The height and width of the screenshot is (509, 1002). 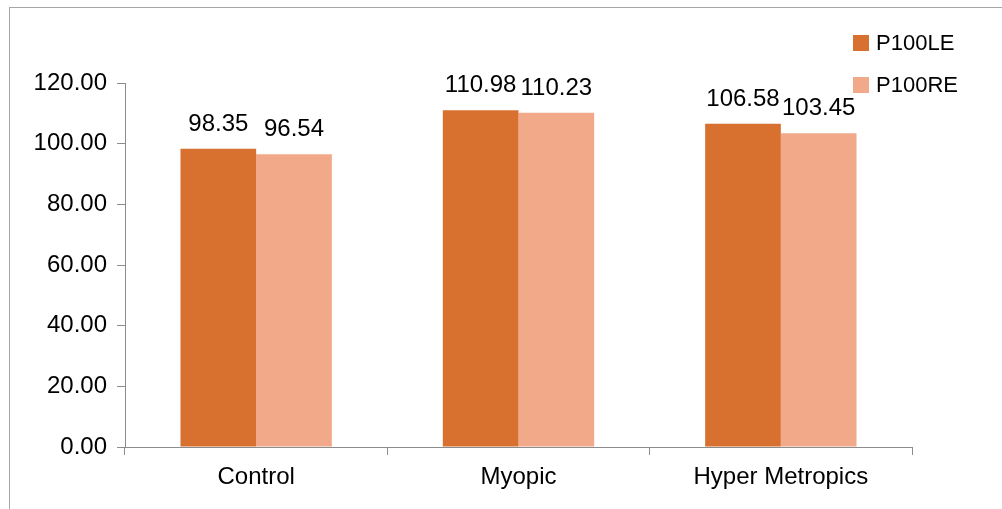 What do you see at coordinates (70, 81) in the screenshot?
I see `y-tick-label: 120.00` at bounding box center [70, 81].